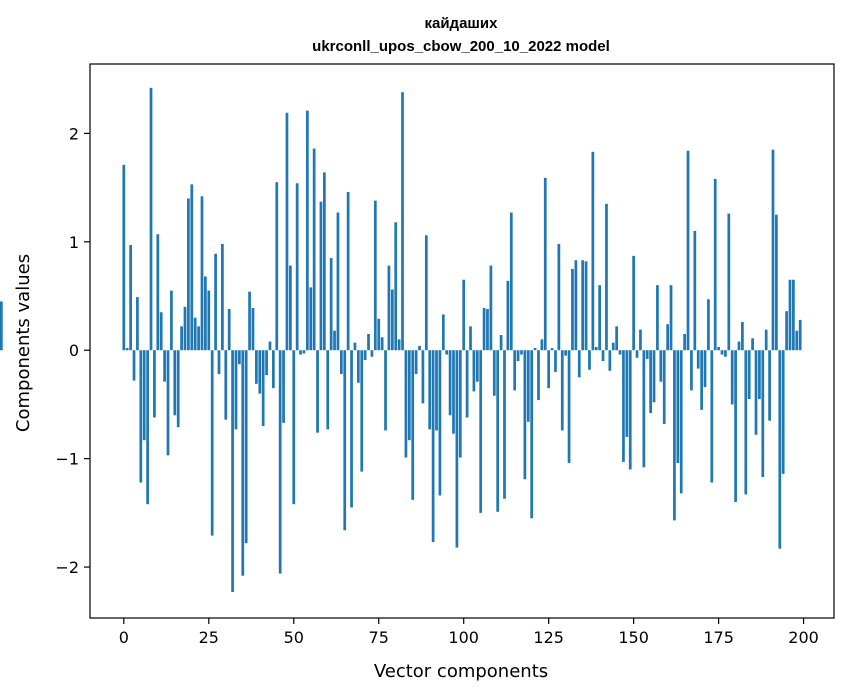  I want to click on x-axis: 0 25 50 75 100 125 150 175 200, so click(469, 632).